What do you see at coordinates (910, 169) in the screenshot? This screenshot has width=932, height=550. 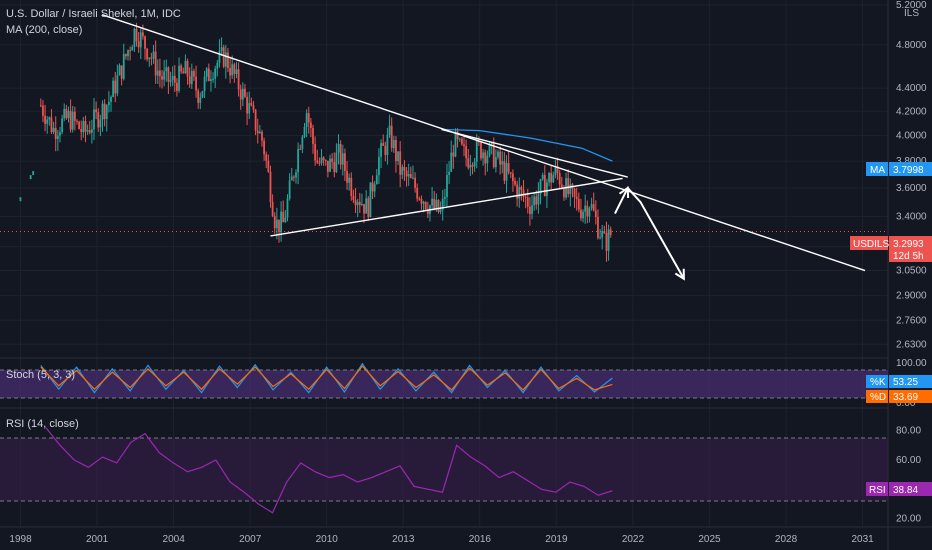 I see `ma-tag-value-bg` at bounding box center [910, 169].